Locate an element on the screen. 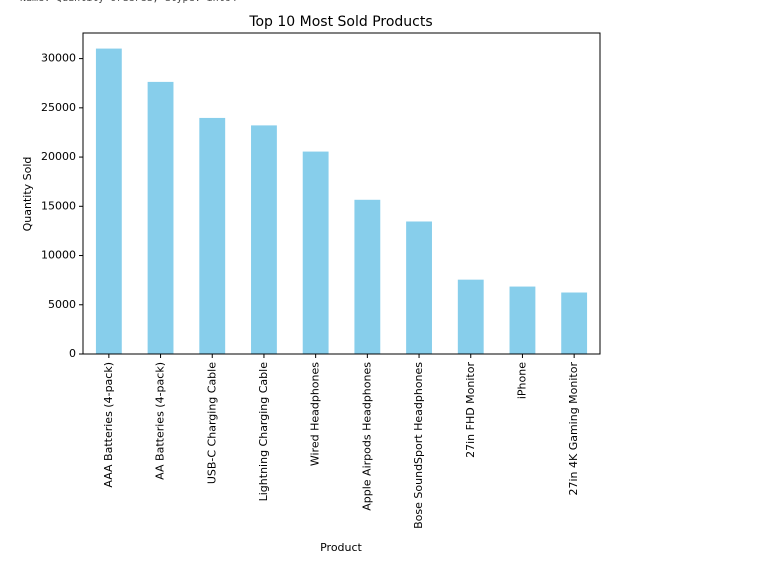 The width and height of the screenshot is (776, 567). chart-title: Top 10 Most Sold Products is located at coordinates (340, 22).